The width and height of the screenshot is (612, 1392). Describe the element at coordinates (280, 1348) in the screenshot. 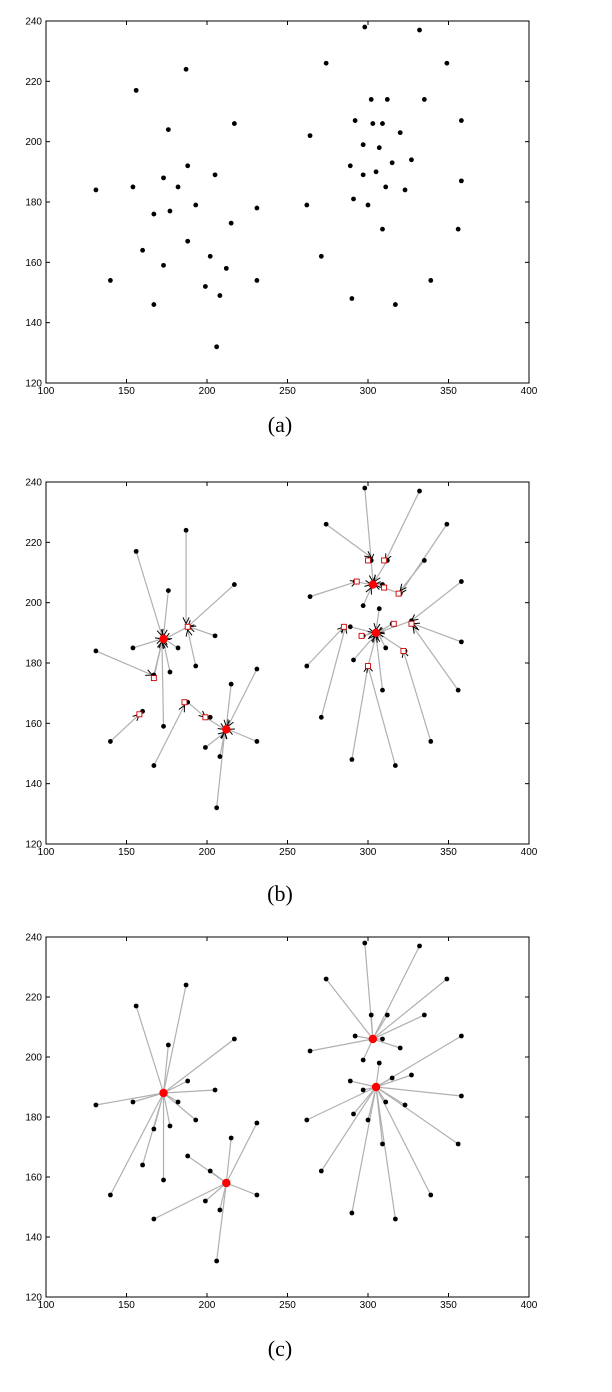

I see `caption-c: (c)` at that location.